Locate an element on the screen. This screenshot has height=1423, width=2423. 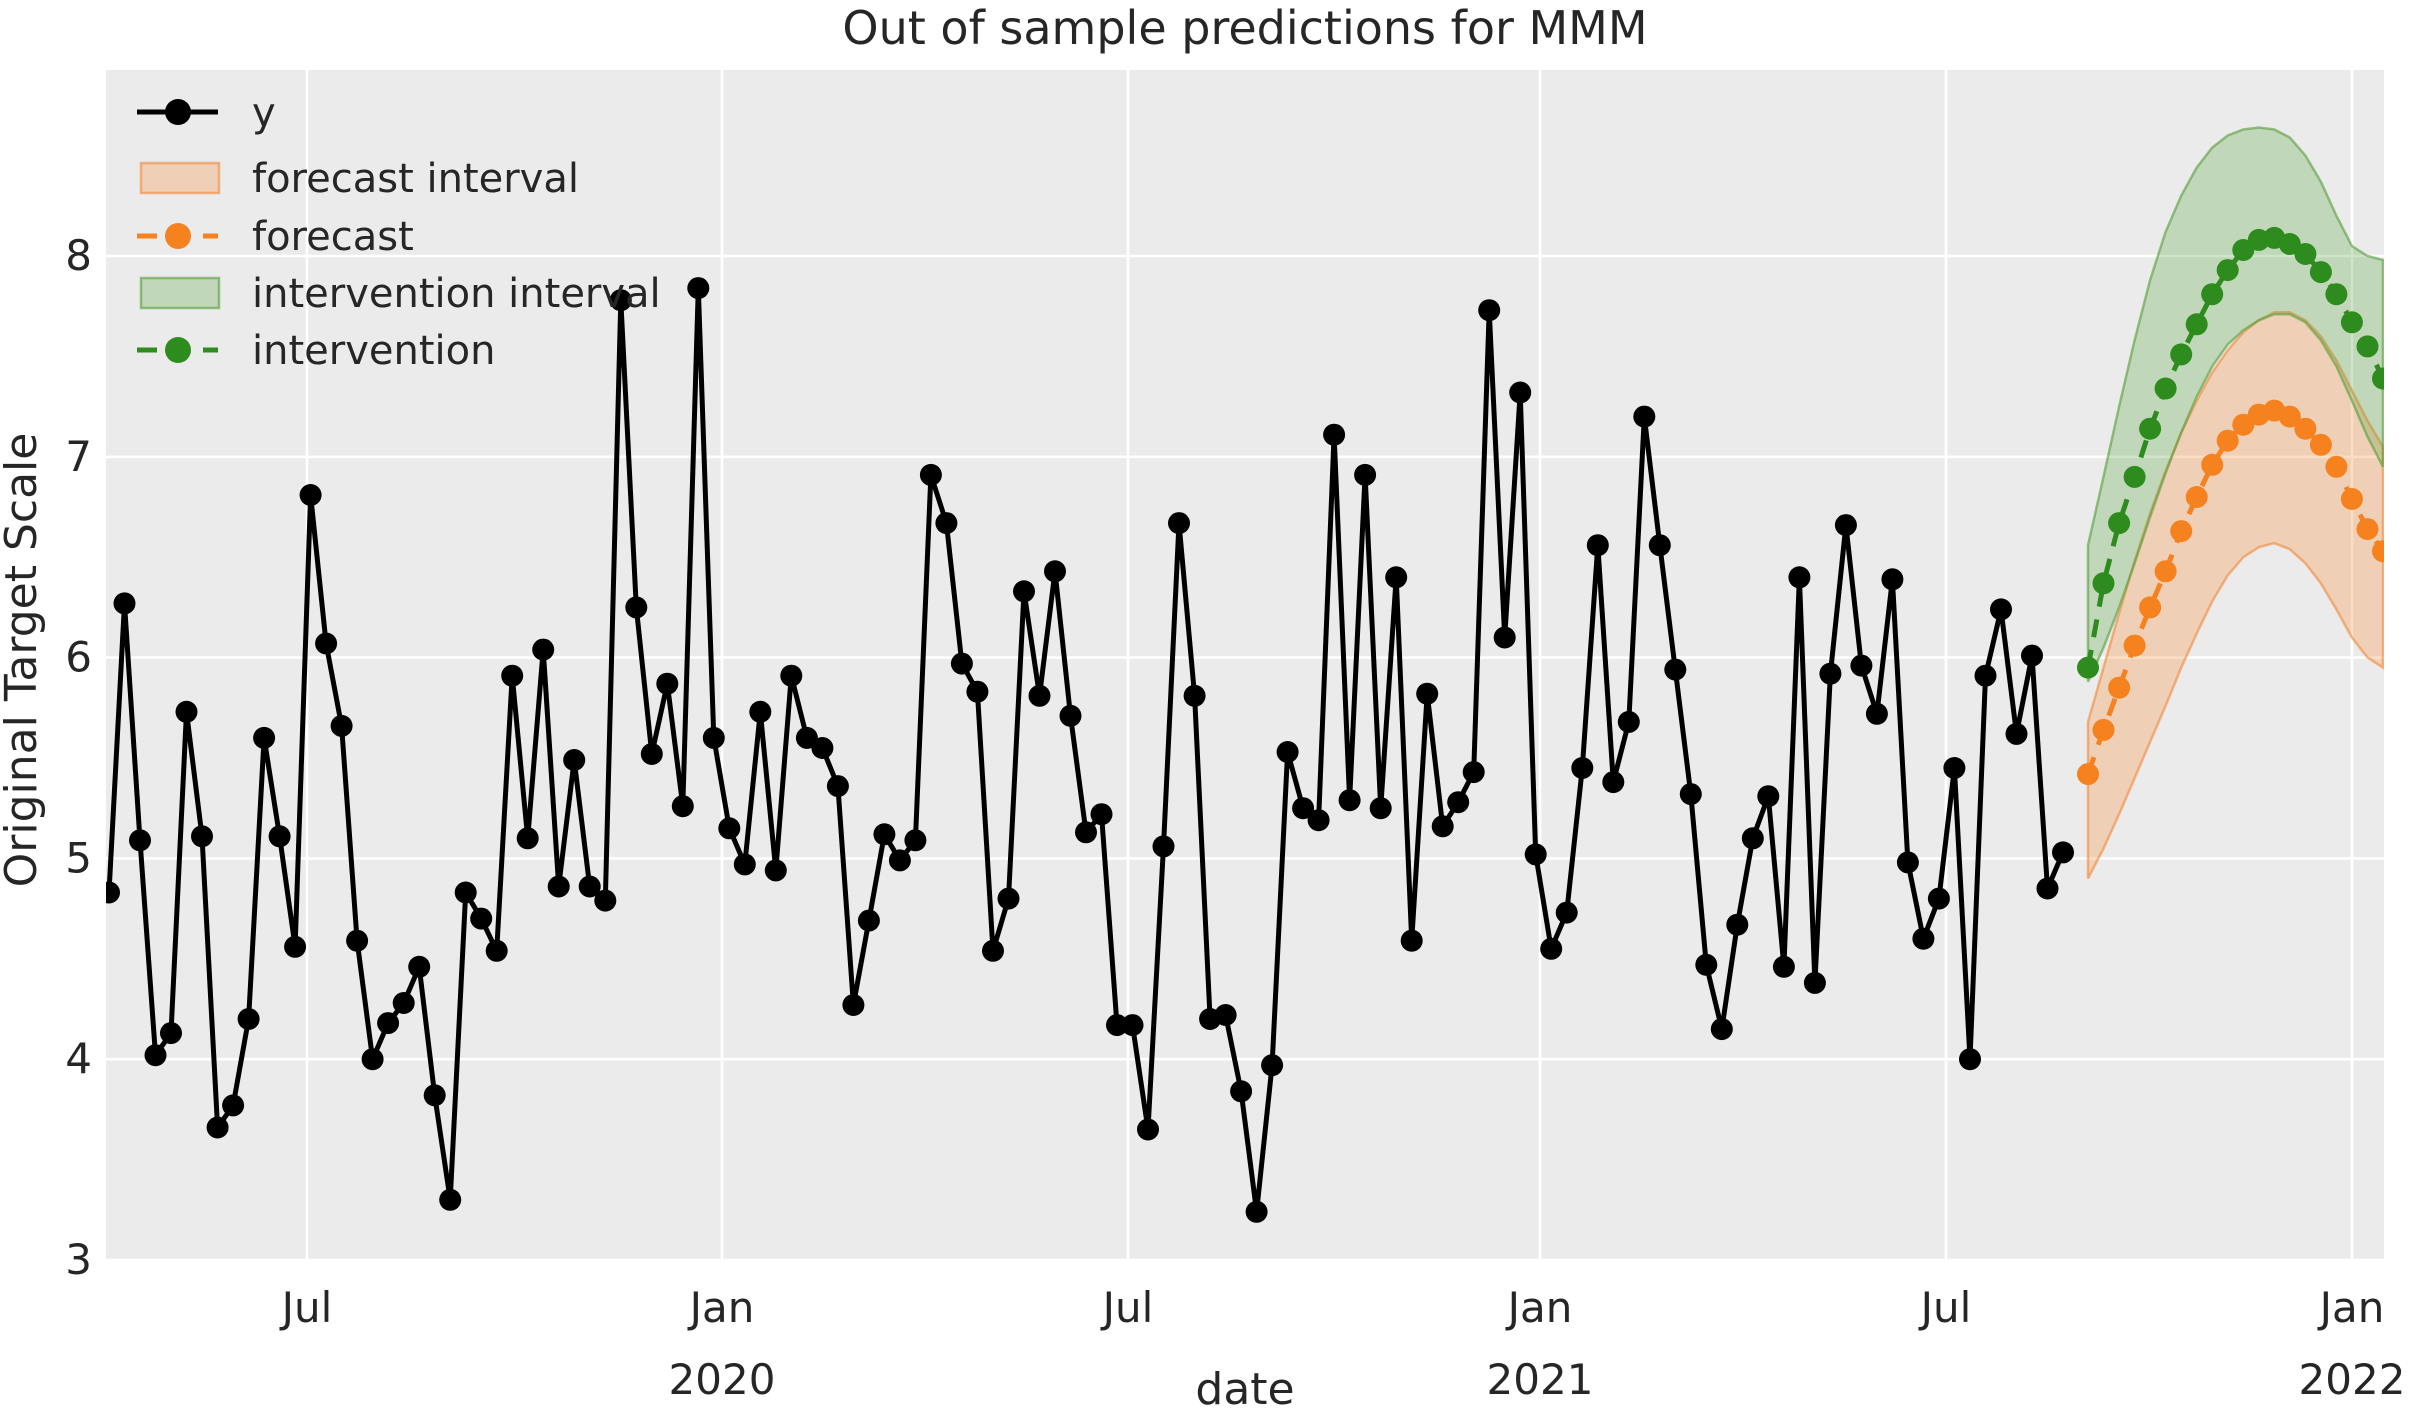
y-tick-label: 6 is located at coordinates (78, 657).